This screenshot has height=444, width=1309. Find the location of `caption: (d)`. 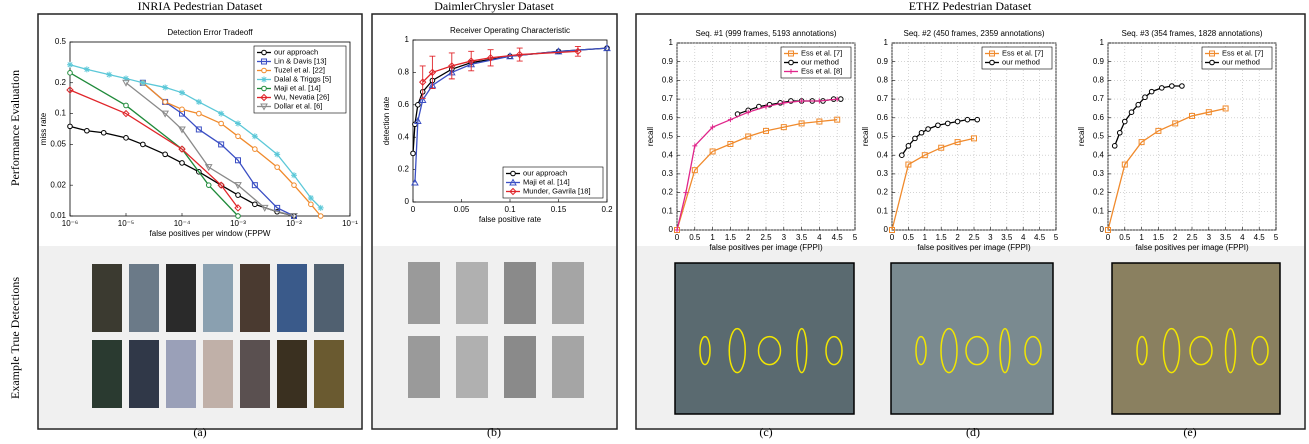

caption: (d) is located at coordinates (973, 432).